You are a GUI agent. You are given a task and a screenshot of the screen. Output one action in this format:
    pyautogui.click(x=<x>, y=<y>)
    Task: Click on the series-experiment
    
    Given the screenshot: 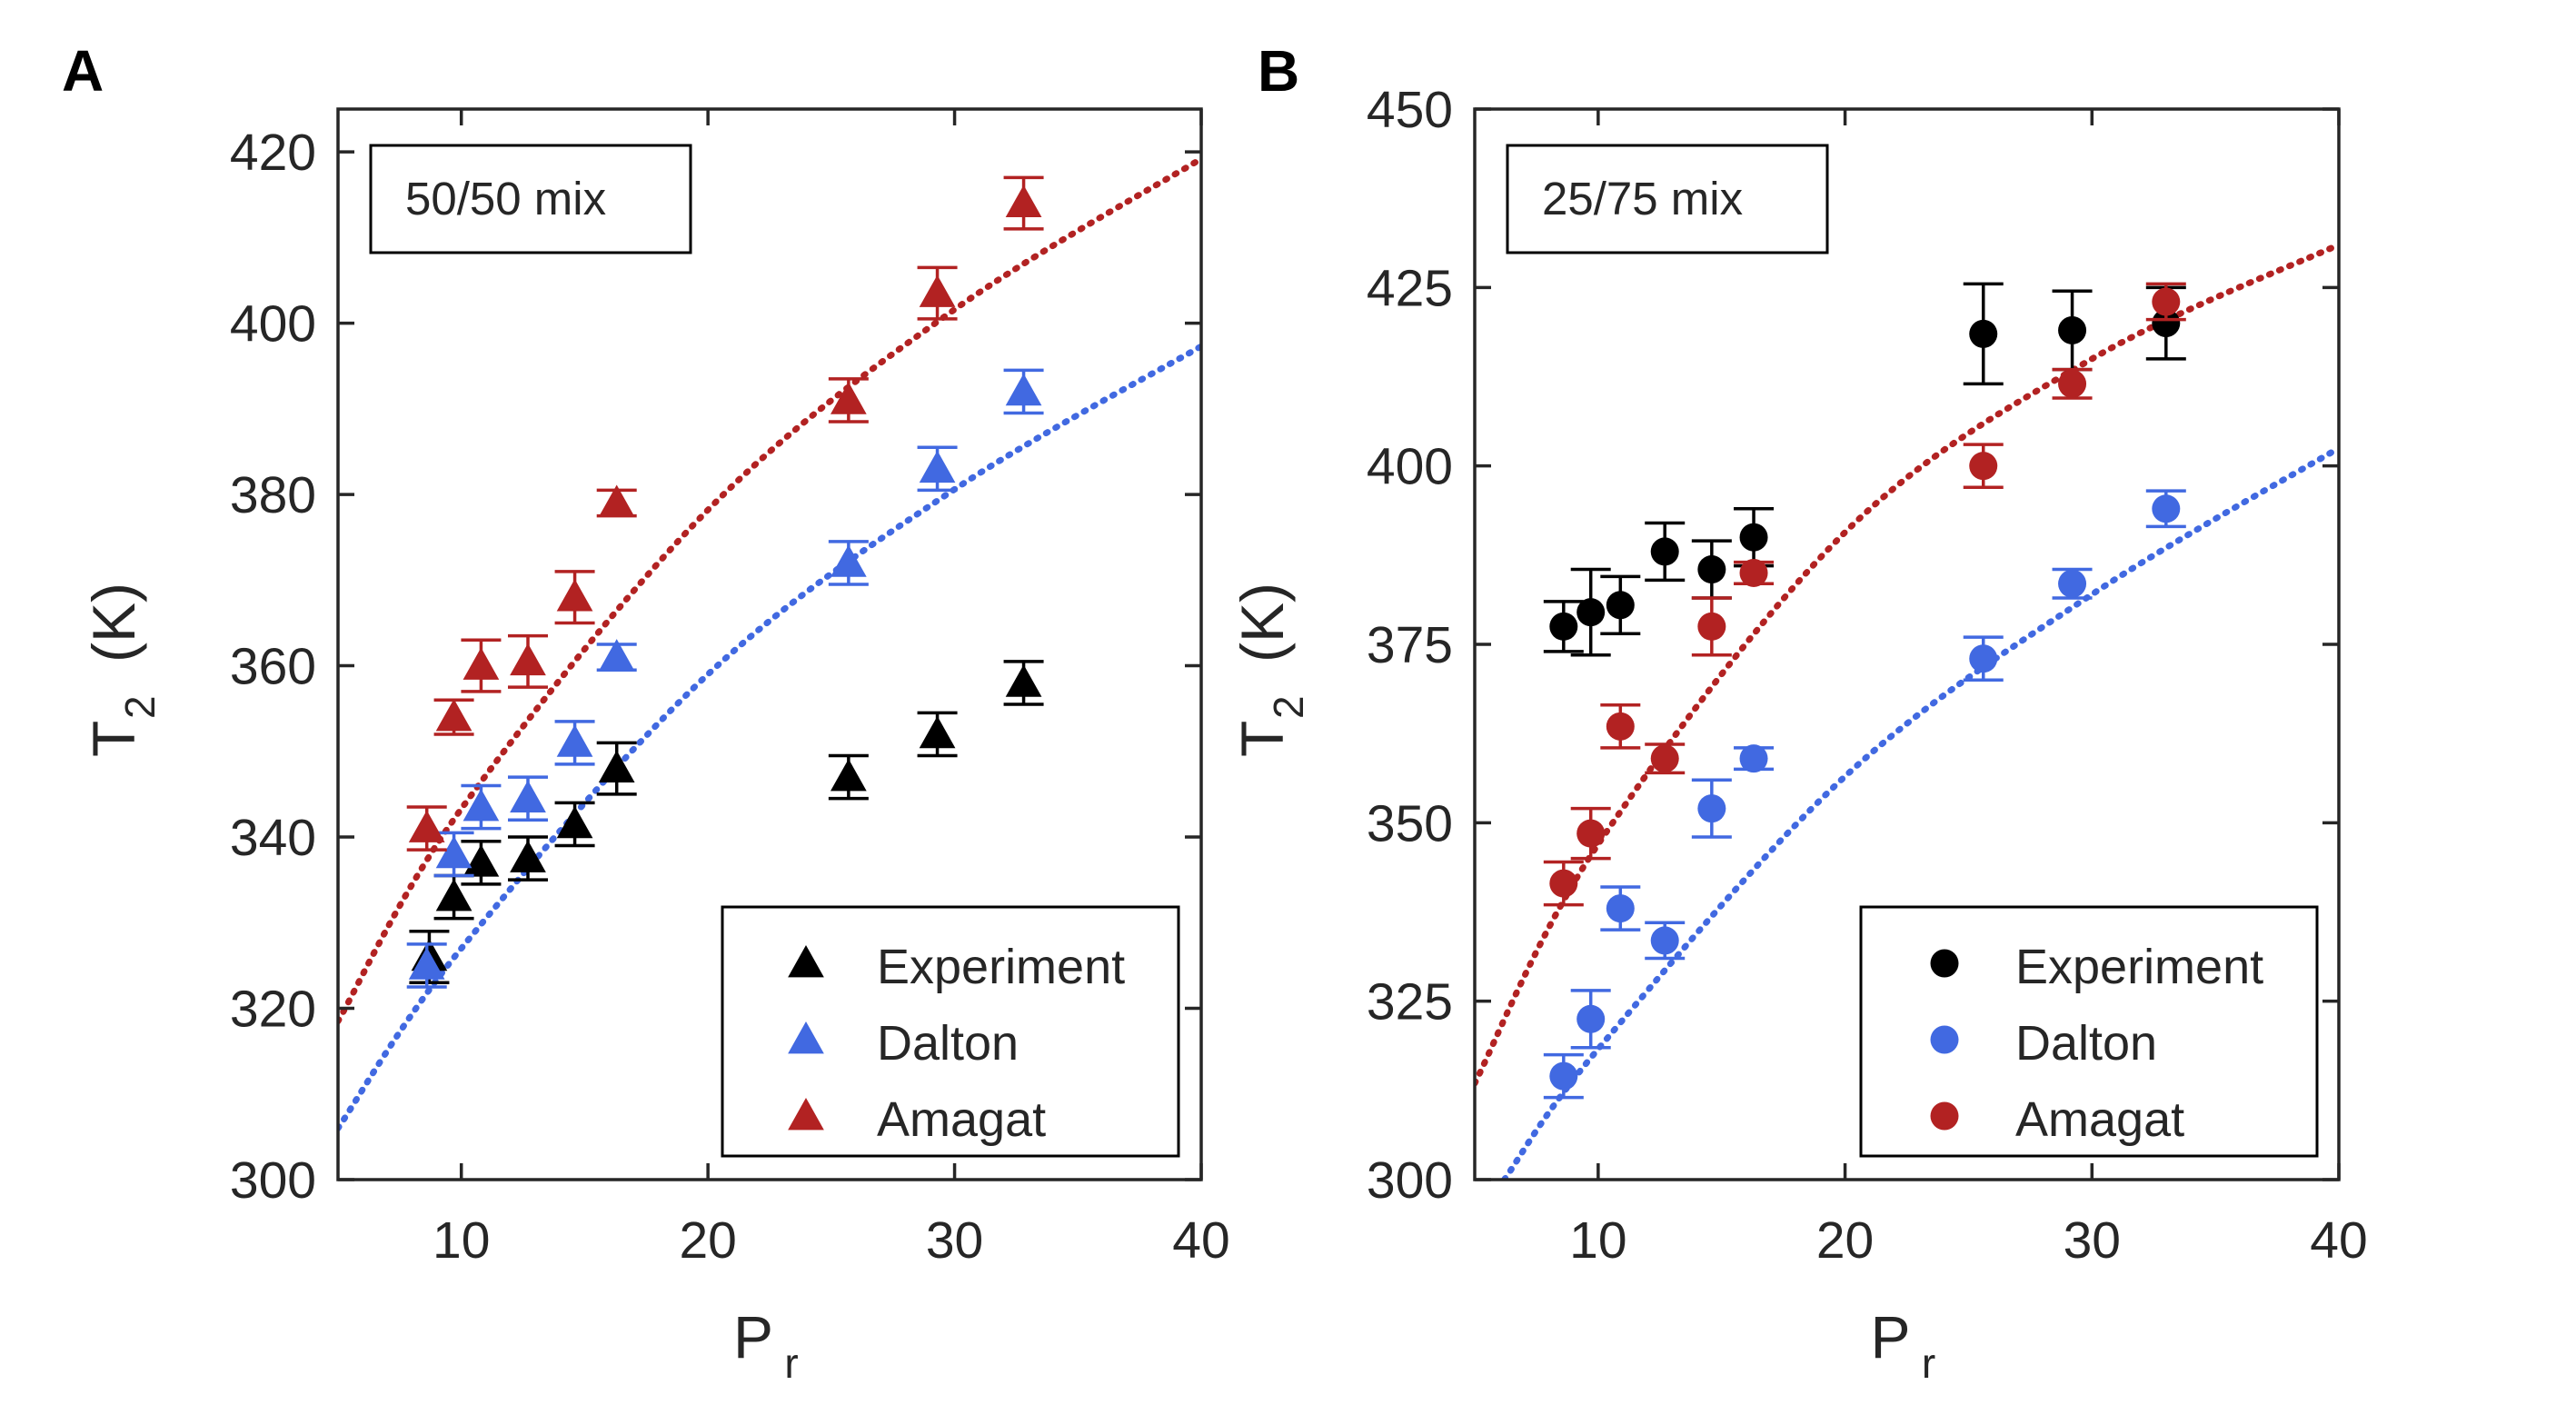 What is the action you would take?
    pyautogui.click(x=726, y=822)
    